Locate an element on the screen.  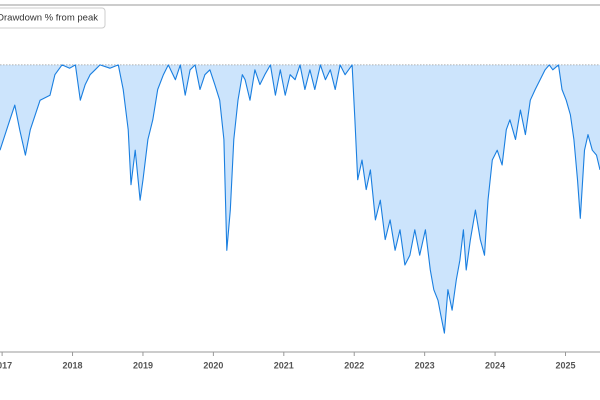
x-tick-label: 2020 is located at coordinates (213, 365).